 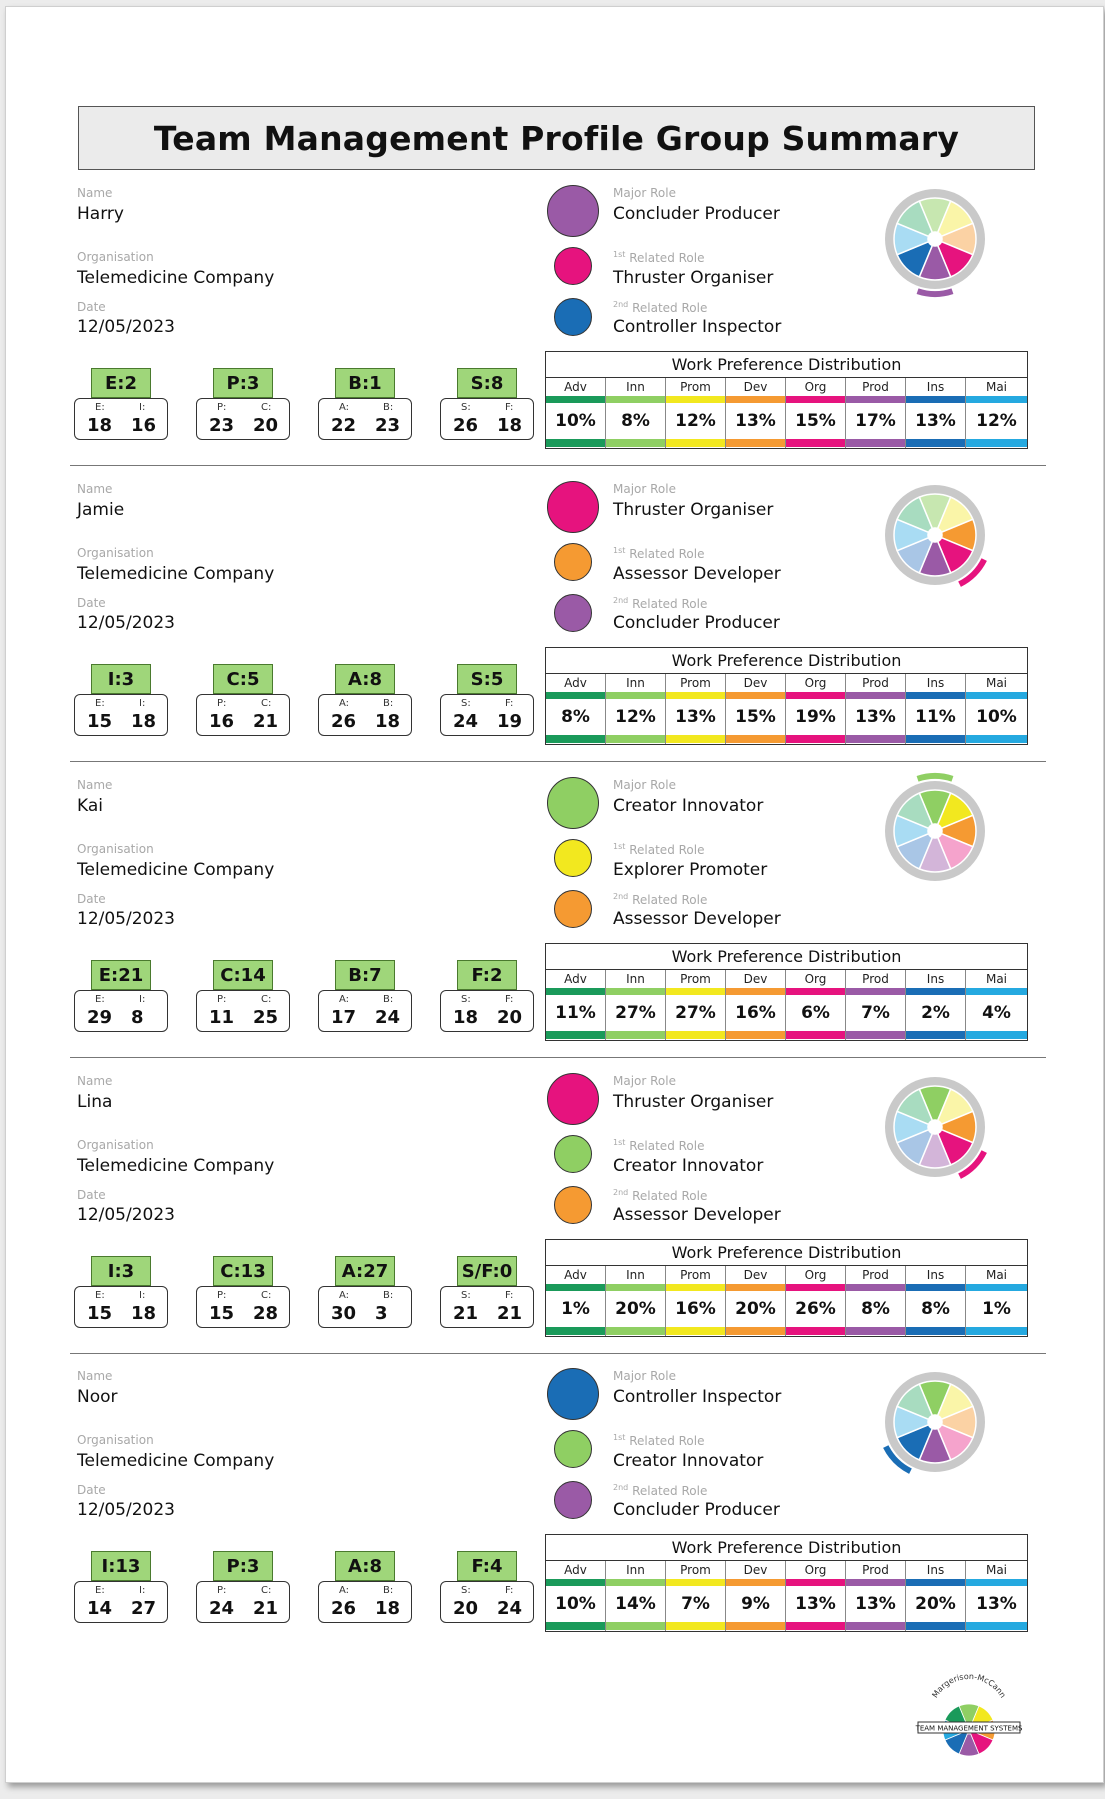 What do you see at coordinates (121, 383) in the screenshot?
I see `score-tag: E:2` at bounding box center [121, 383].